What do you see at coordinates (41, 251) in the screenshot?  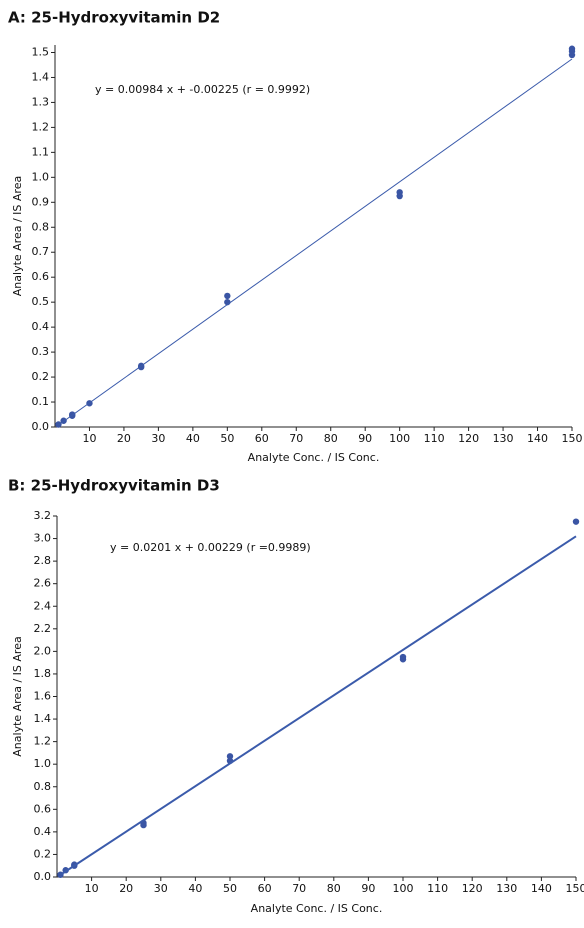 I see `y-tick-label: 0.7` at bounding box center [41, 251].